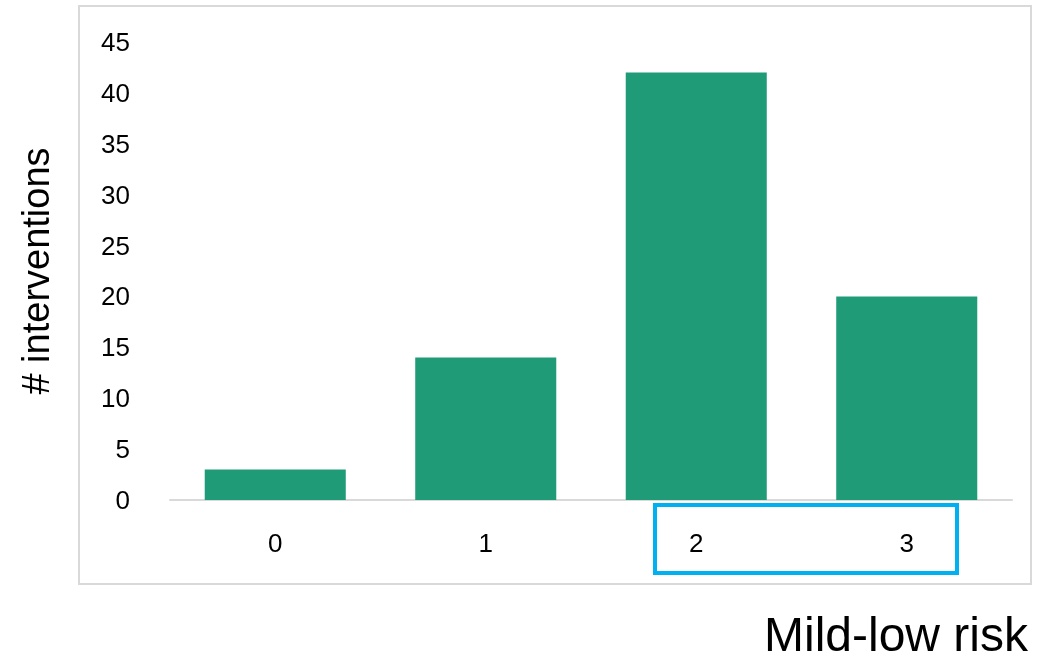 This screenshot has width=1042, height=662. What do you see at coordinates (115, 92) in the screenshot?
I see `y-tick-label: 40` at bounding box center [115, 92].